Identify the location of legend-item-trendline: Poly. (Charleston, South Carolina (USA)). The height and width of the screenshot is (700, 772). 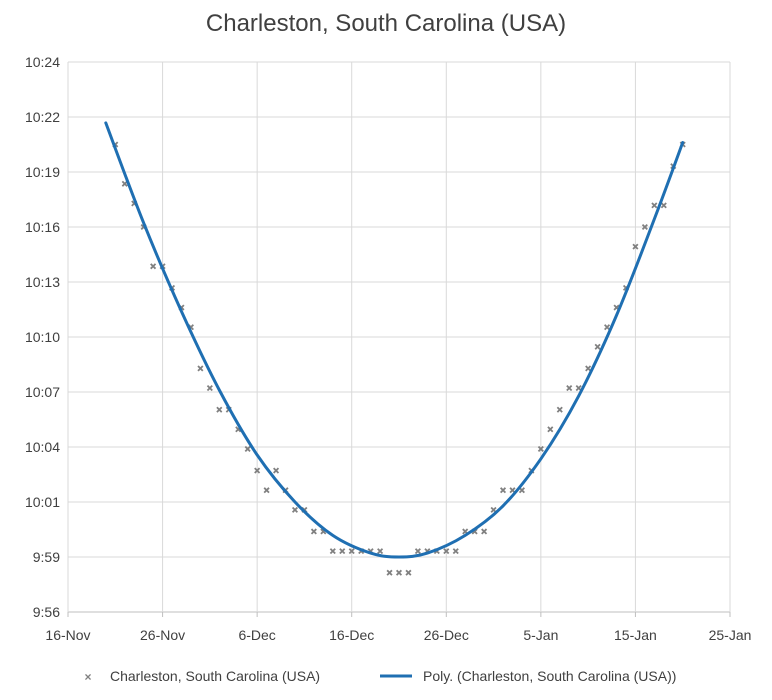
(528, 676).